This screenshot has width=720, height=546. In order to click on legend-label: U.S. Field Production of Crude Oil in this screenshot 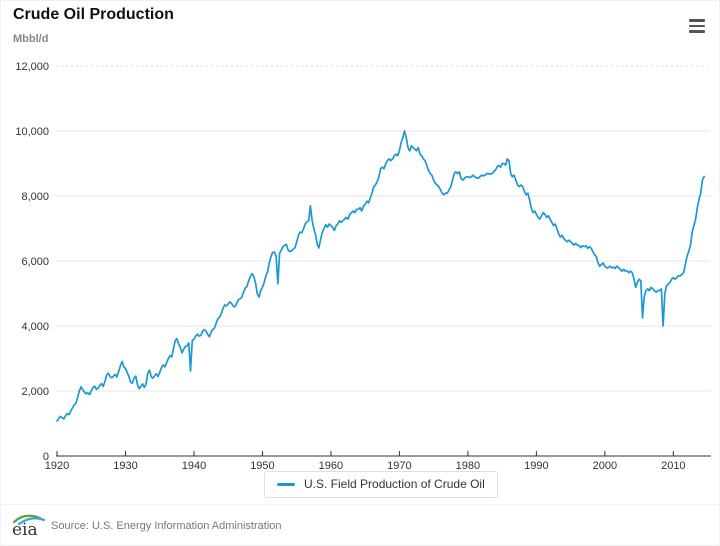, I will do `click(394, 484)`.